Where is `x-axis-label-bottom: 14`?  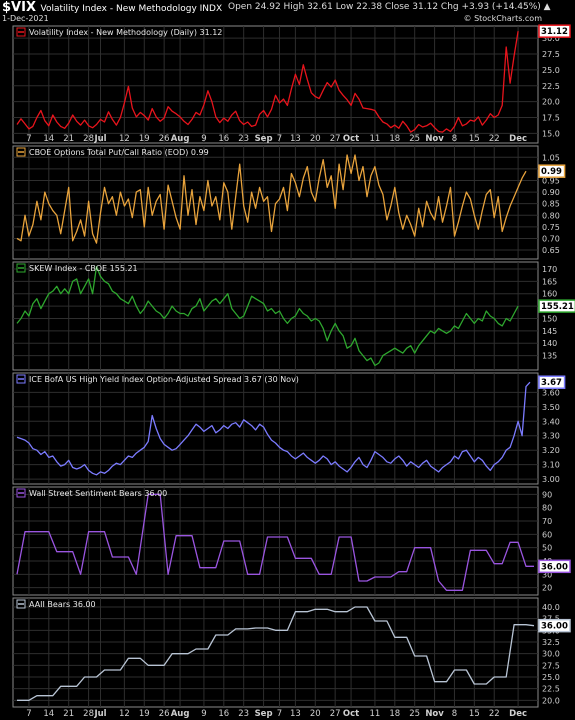
x-axis-label-bottom: 14 is located at coordinates (48, 714).